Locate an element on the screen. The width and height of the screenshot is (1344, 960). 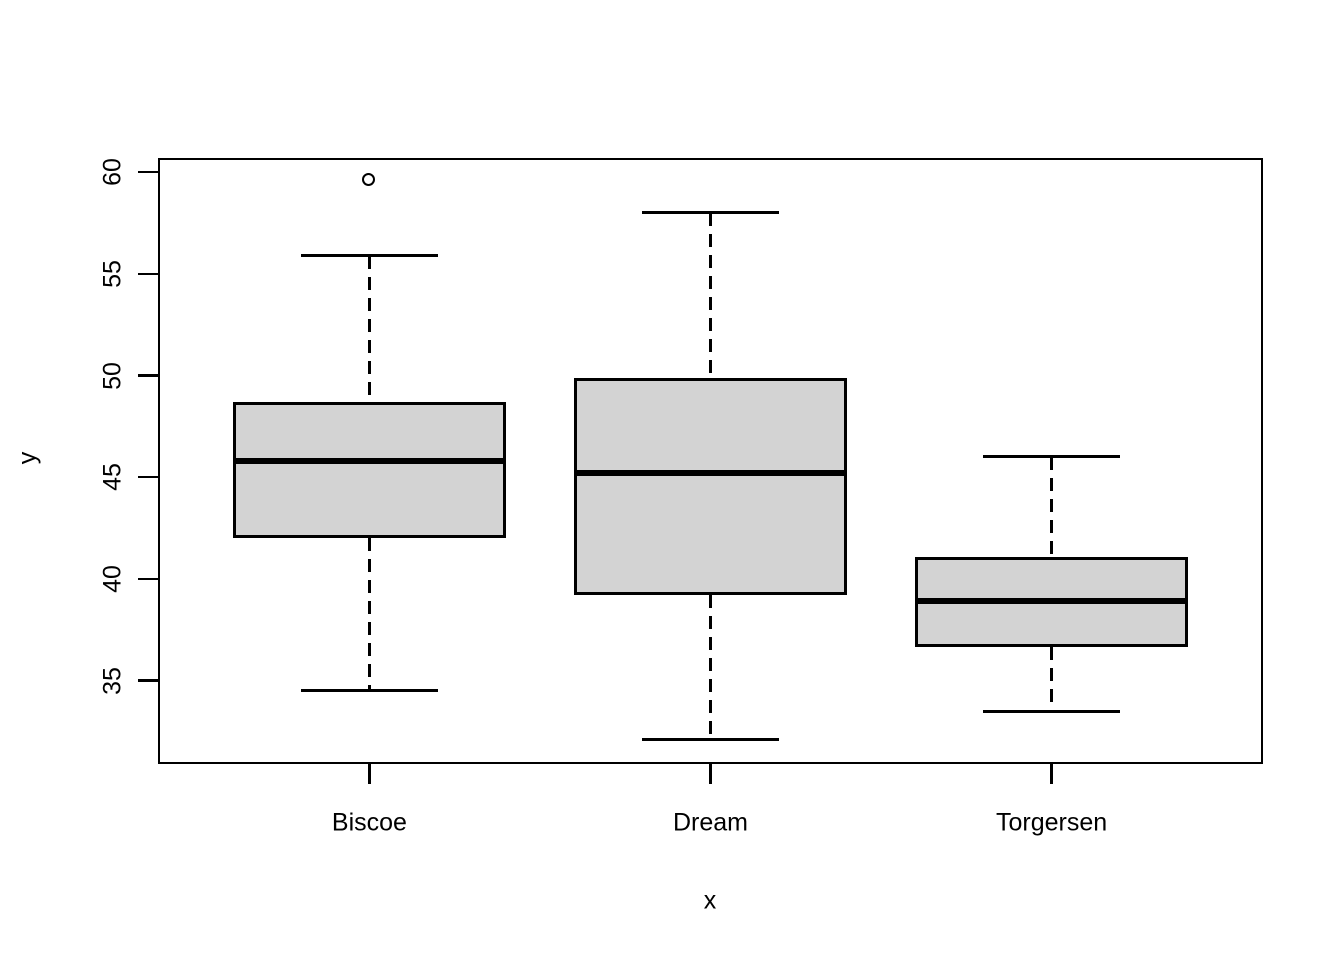
whisker-cap-lower-biscoe is located at coordinates (369, 691).